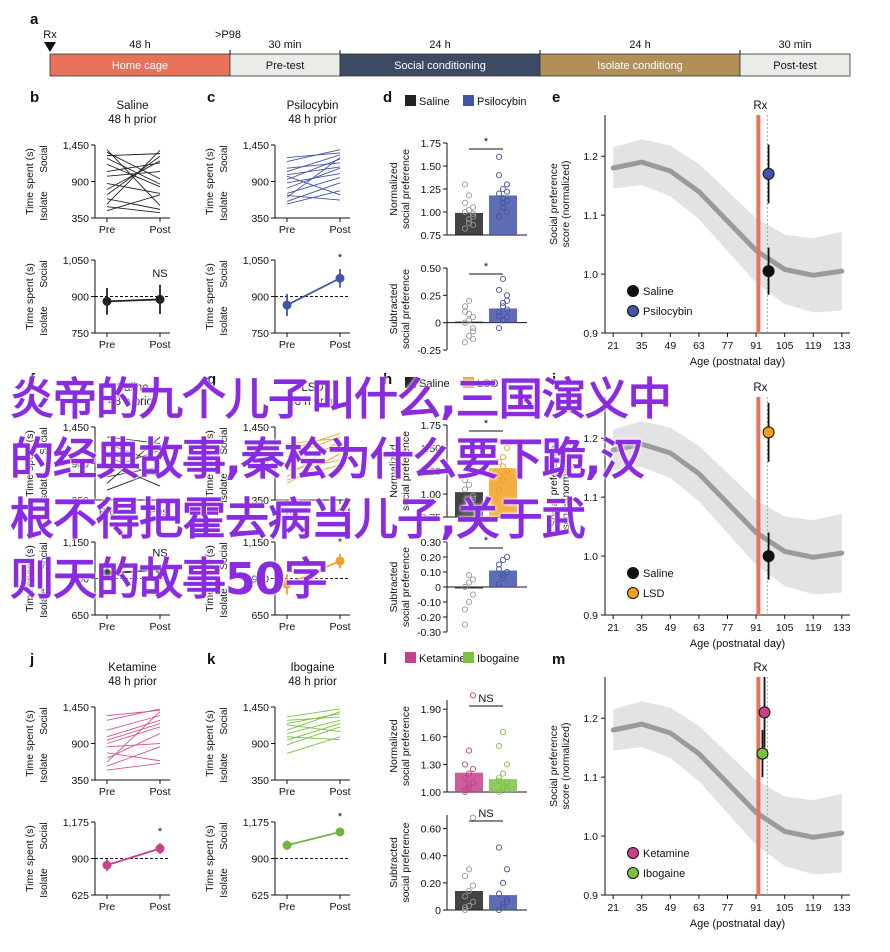 The image size is (890, 952). What do you see at coordinates (737, 924) in the screenshot?
I see `x-axis-label: Age (postnatal day)` at bounding box center [737, 924].